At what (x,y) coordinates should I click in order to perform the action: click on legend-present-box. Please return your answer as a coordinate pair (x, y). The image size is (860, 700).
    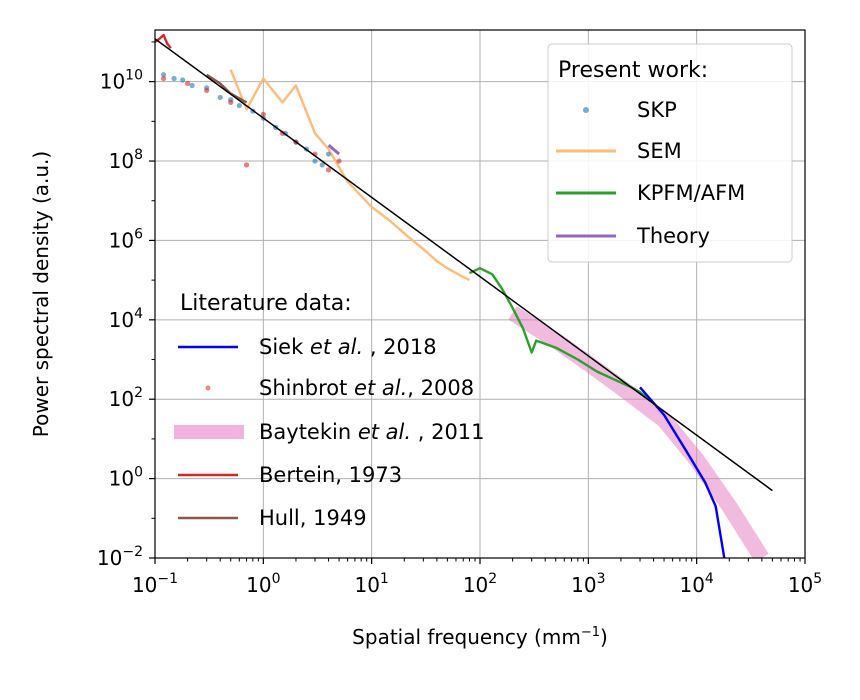
    Looking at the image, I should click on (670, 153).